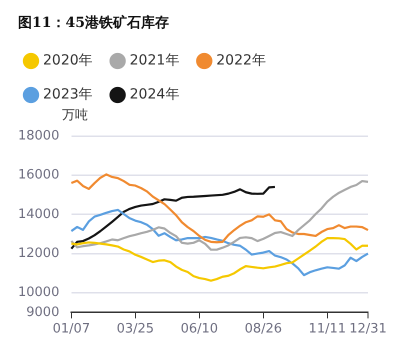 Image resolution: width=398 pixels, height=346 pixels. I want to click on legend-label: 2021年, so click(155, 60).